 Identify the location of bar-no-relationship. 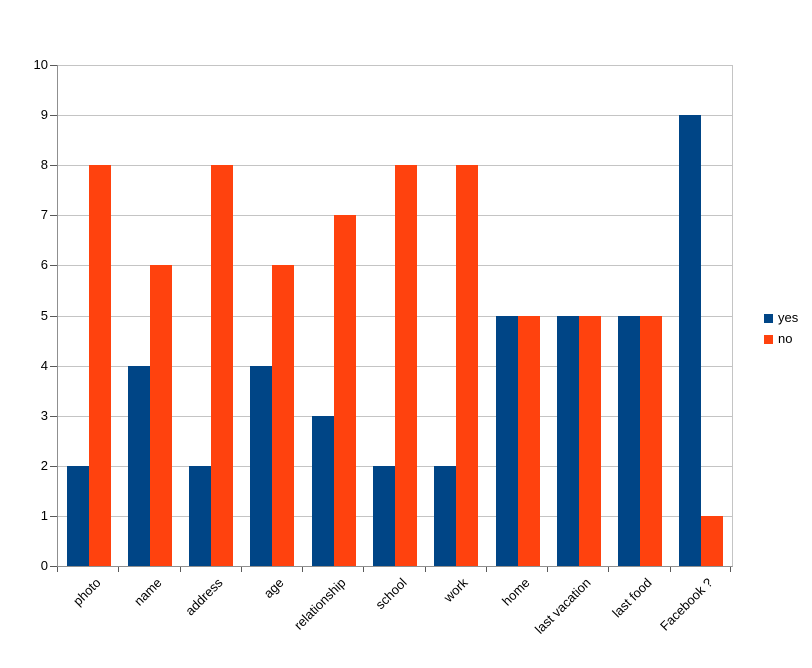
(344, 390).